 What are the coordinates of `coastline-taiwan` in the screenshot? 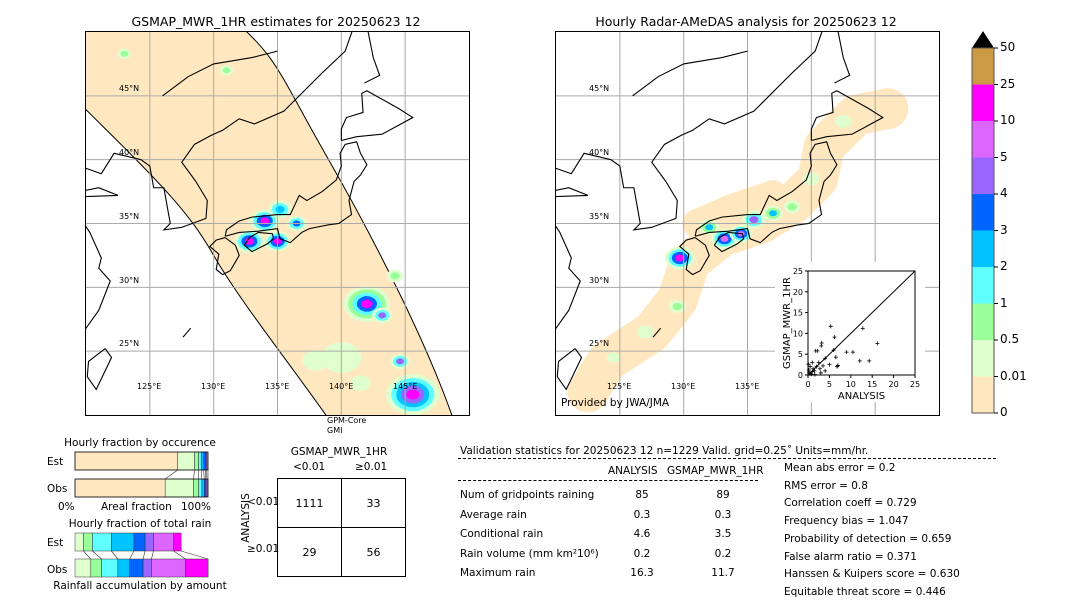 It's located at (99, 369).